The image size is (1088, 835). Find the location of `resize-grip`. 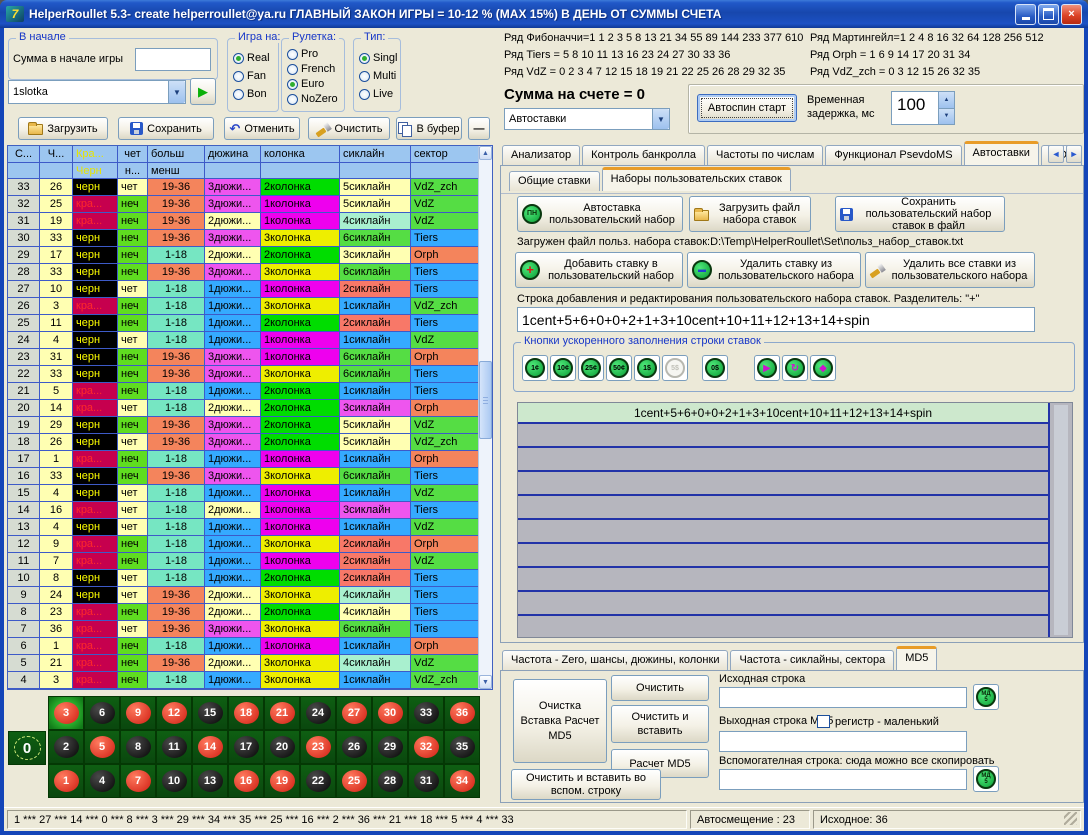

resize-grip is located at coordinates (1070, 818).